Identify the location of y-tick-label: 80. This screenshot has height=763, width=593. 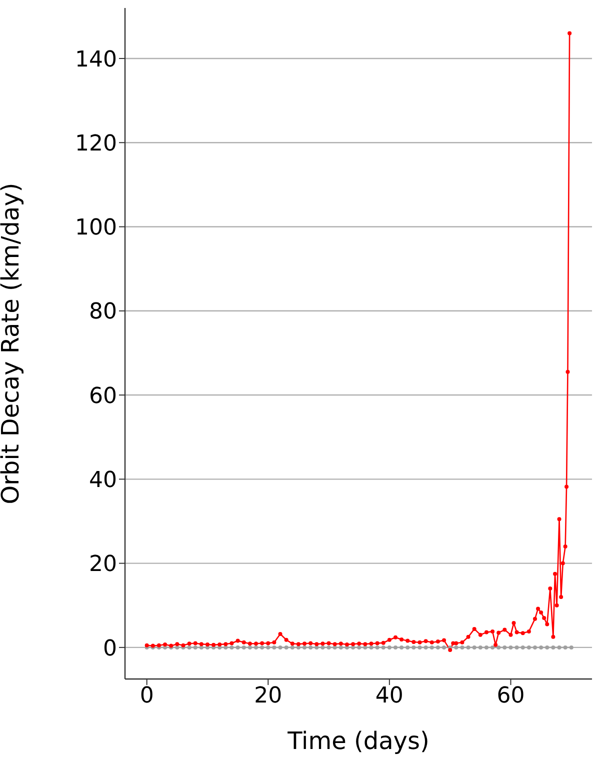
(103, 312).